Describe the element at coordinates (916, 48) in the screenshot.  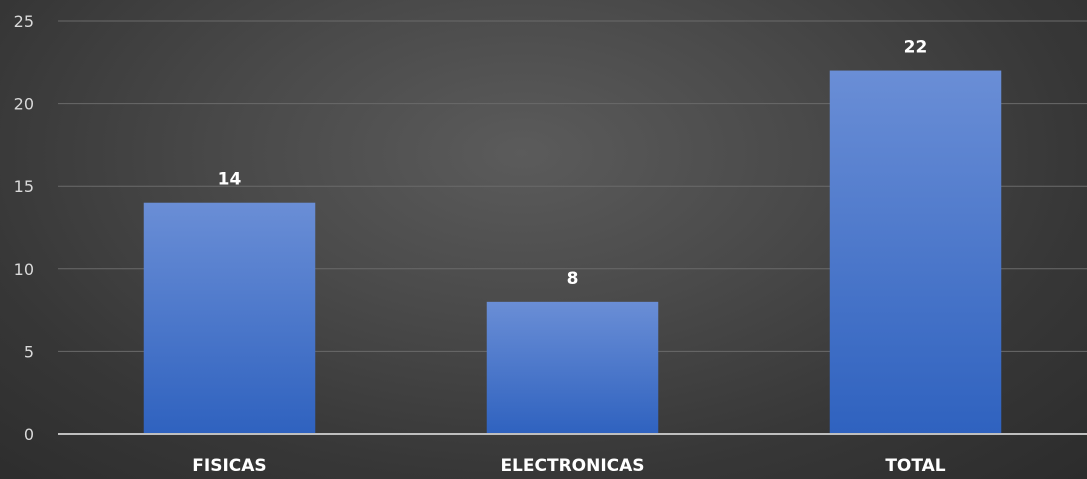
I see `data-label: 22` at that location.